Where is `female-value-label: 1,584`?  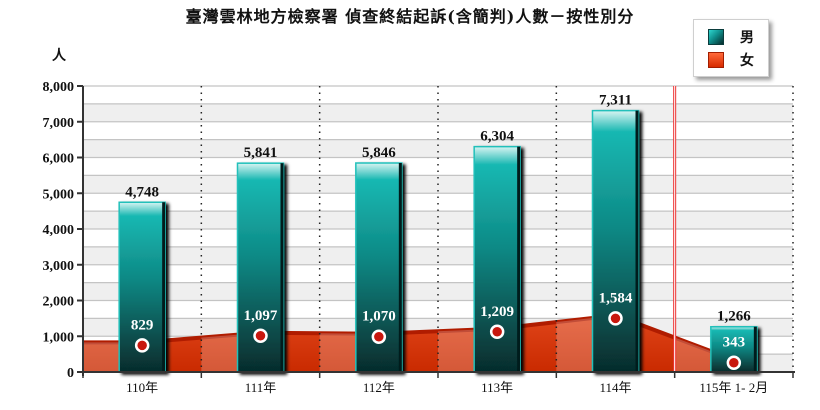
female-value-label: 1,584 is located at coordinates (616, 298).